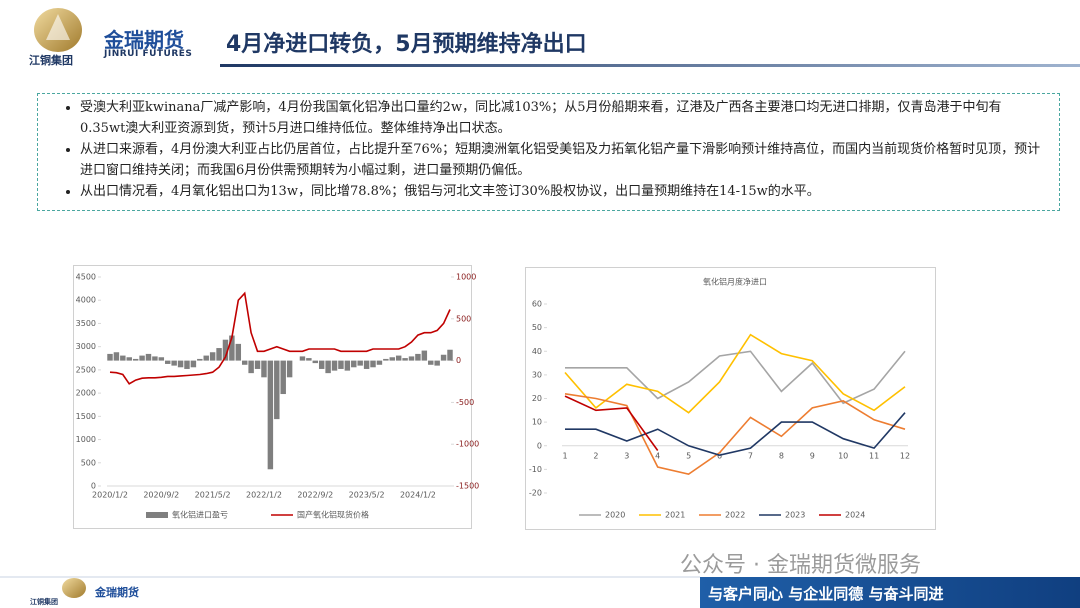 This screenshot has height=608, width=1080. I want to click on x-tick-label: 2022/1/2, so click(264, 495).